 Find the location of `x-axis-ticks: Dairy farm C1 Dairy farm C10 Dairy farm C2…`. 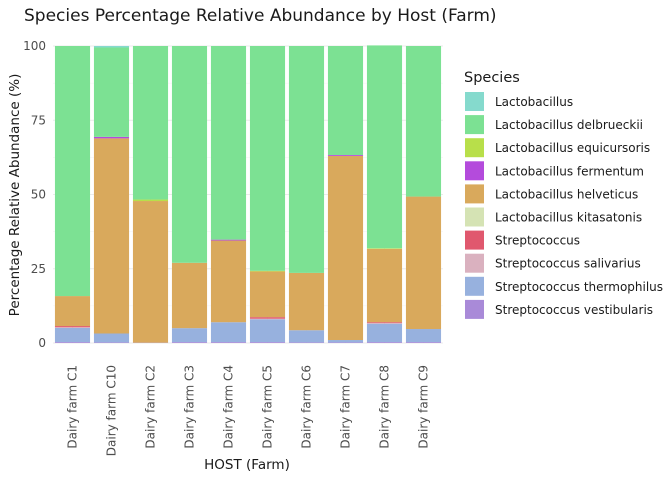

x-axis-ticks: Dairy farm C1 Dairy farm C10 Dairy farm C2… is located at coordinates (248, 410).